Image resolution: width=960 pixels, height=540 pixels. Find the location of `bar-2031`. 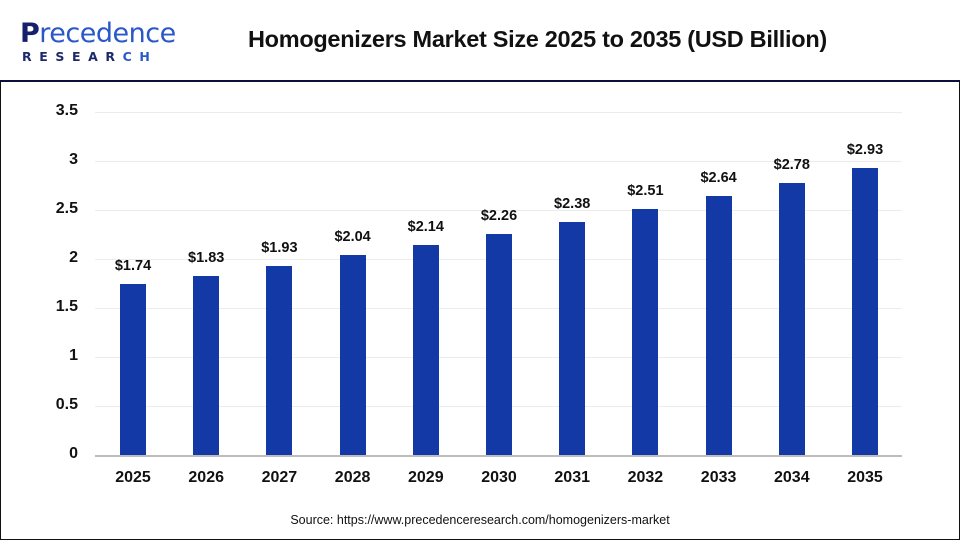

bar-2031 is located at coordinates (572, 338).